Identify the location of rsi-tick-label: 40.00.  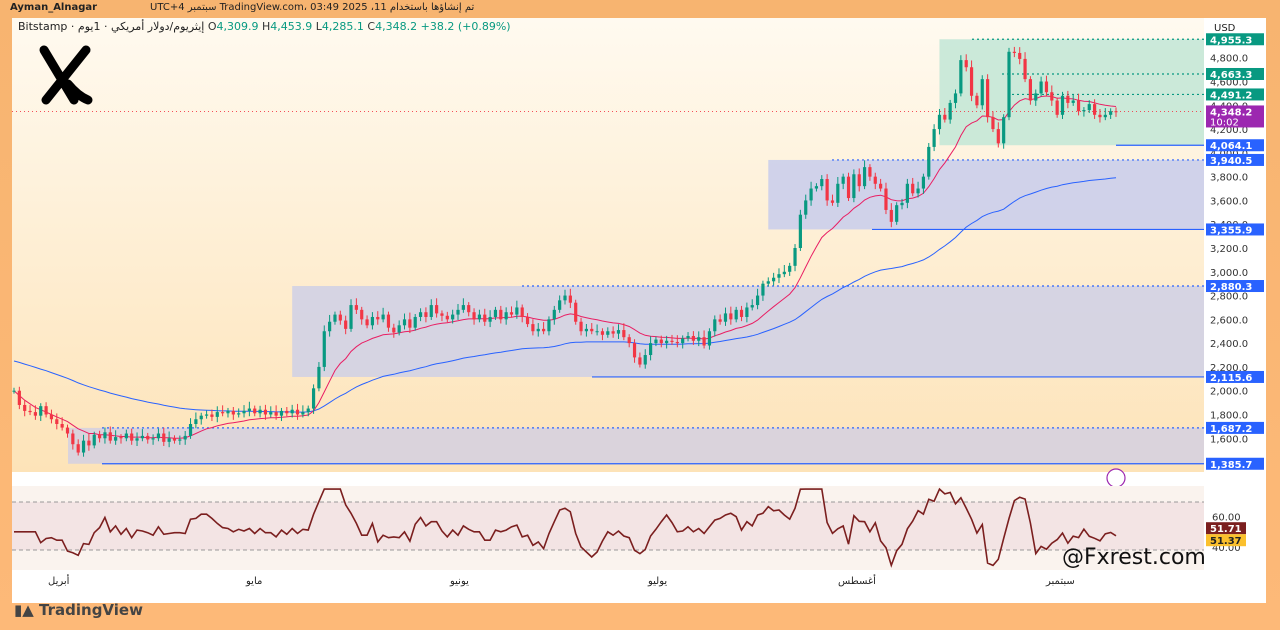
(1226, 548).